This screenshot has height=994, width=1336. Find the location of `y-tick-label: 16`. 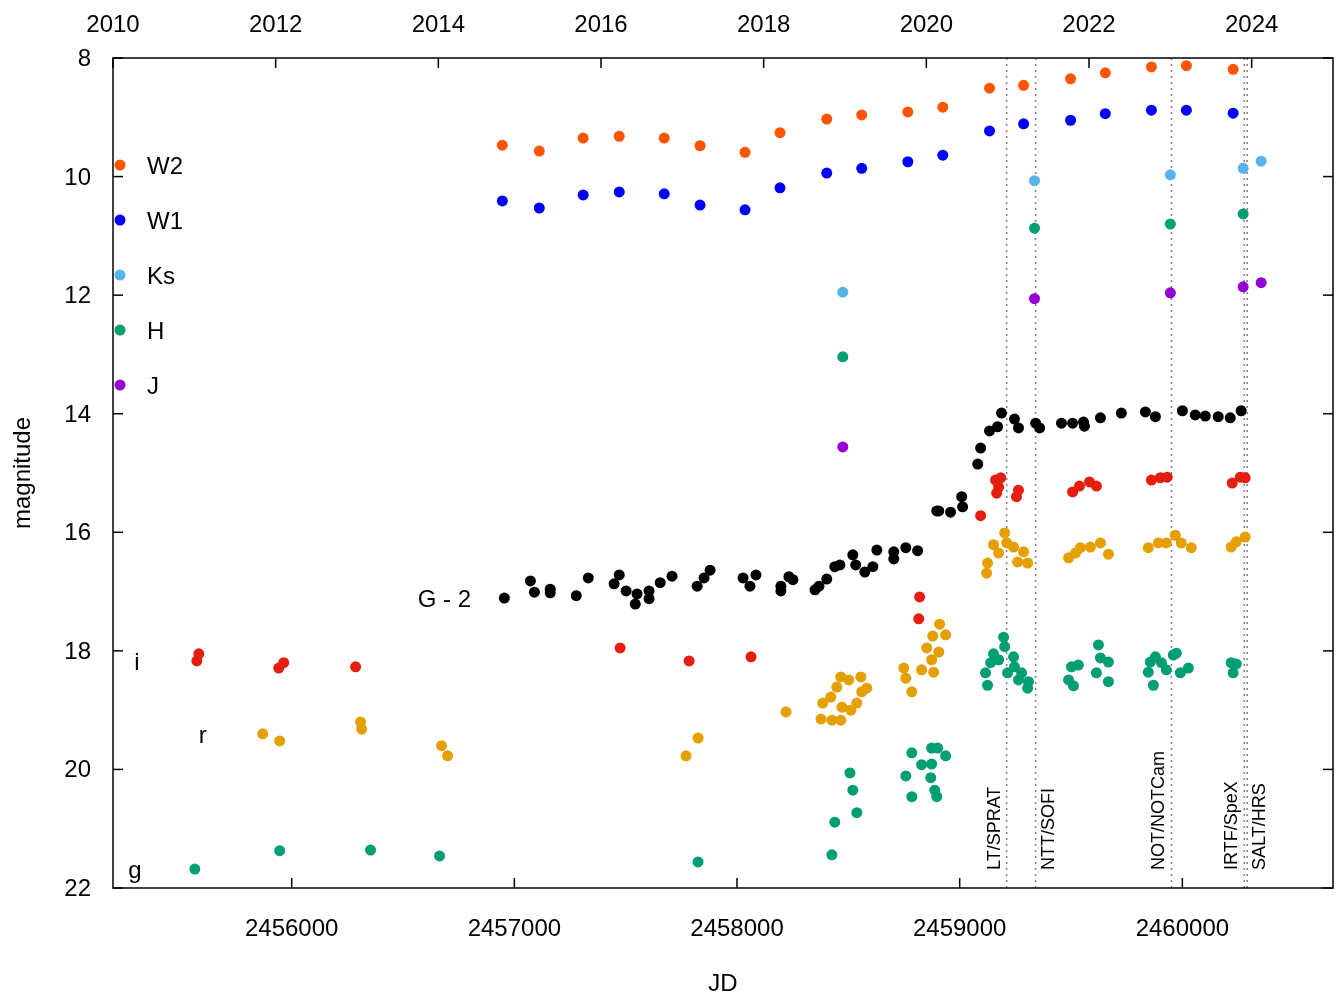

y-tick-label: 16 is located at coordinates (77, 532).